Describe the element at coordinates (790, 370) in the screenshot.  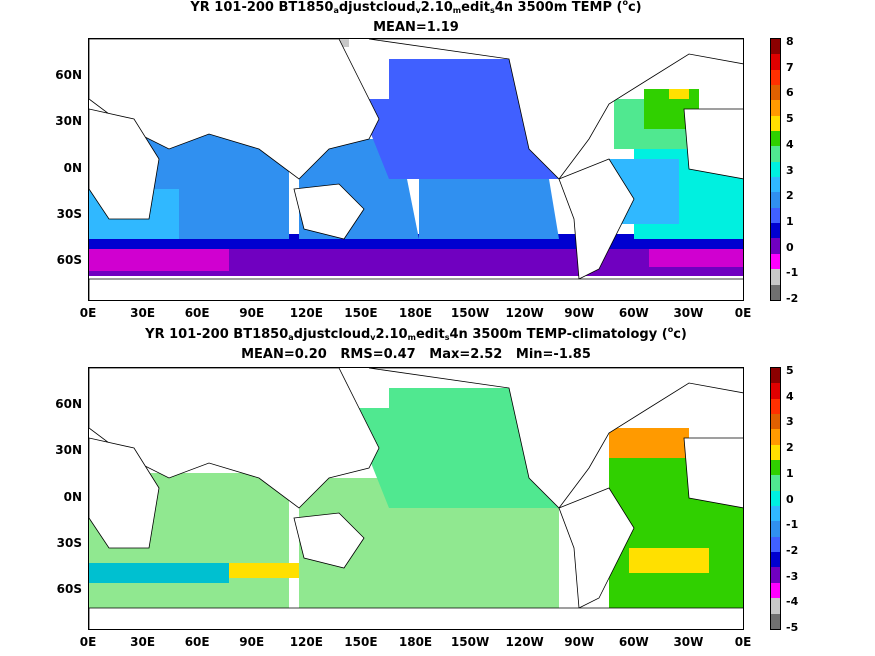
I see `colorbar-label: 5` at that location.